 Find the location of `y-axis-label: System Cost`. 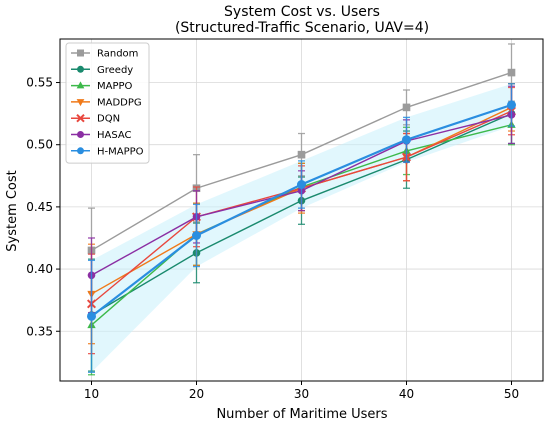

y-axis-label: System Cost is located at coordinates (12, 211).